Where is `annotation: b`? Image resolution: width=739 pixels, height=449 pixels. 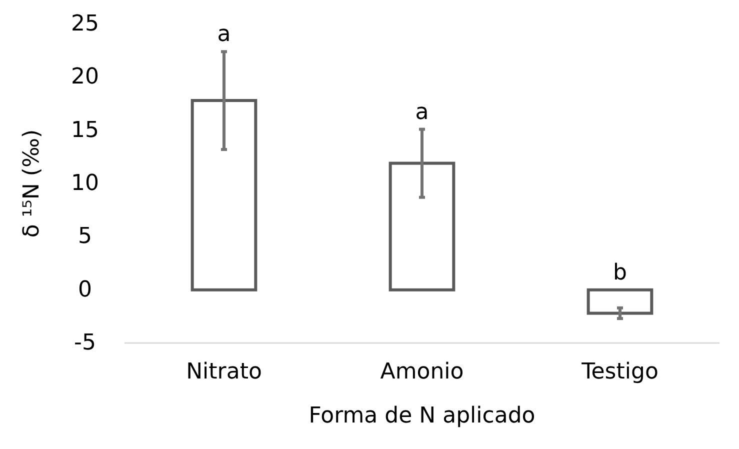 annotation: b is located at coordinates (620, 273).